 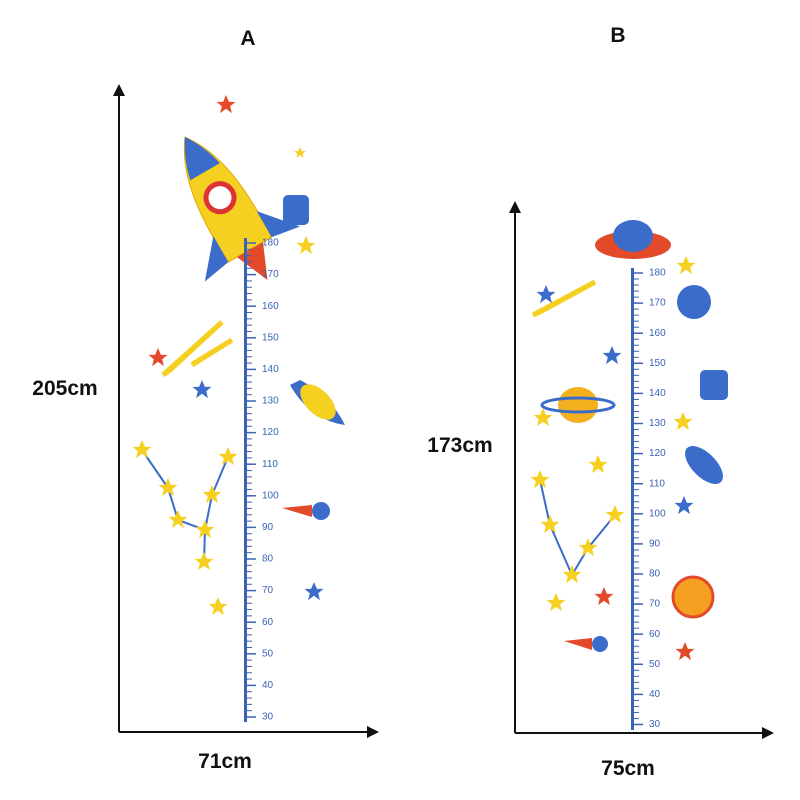 I want to click on ruler-a, so click(x=245, y=480).